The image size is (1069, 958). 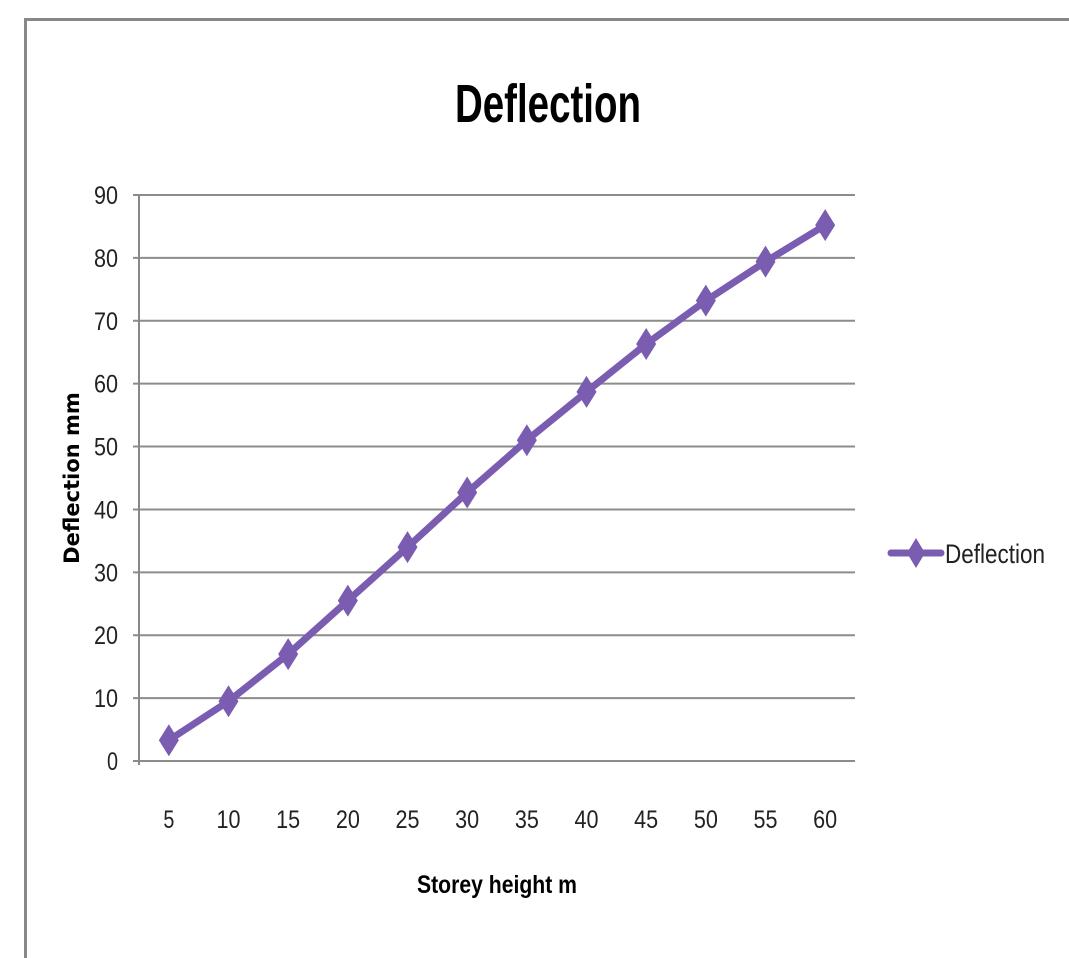 I want to click on x-axis-label: Storey height m, so click(x=497, y=885).